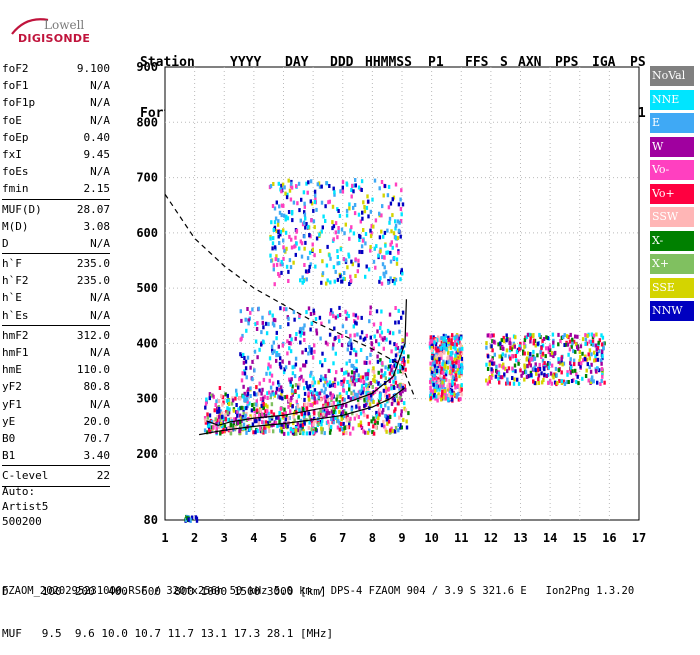 The height and width of the screenshot is (655, 700). I want to click on logo-lowell-text: Lowell, so click(64, 25).